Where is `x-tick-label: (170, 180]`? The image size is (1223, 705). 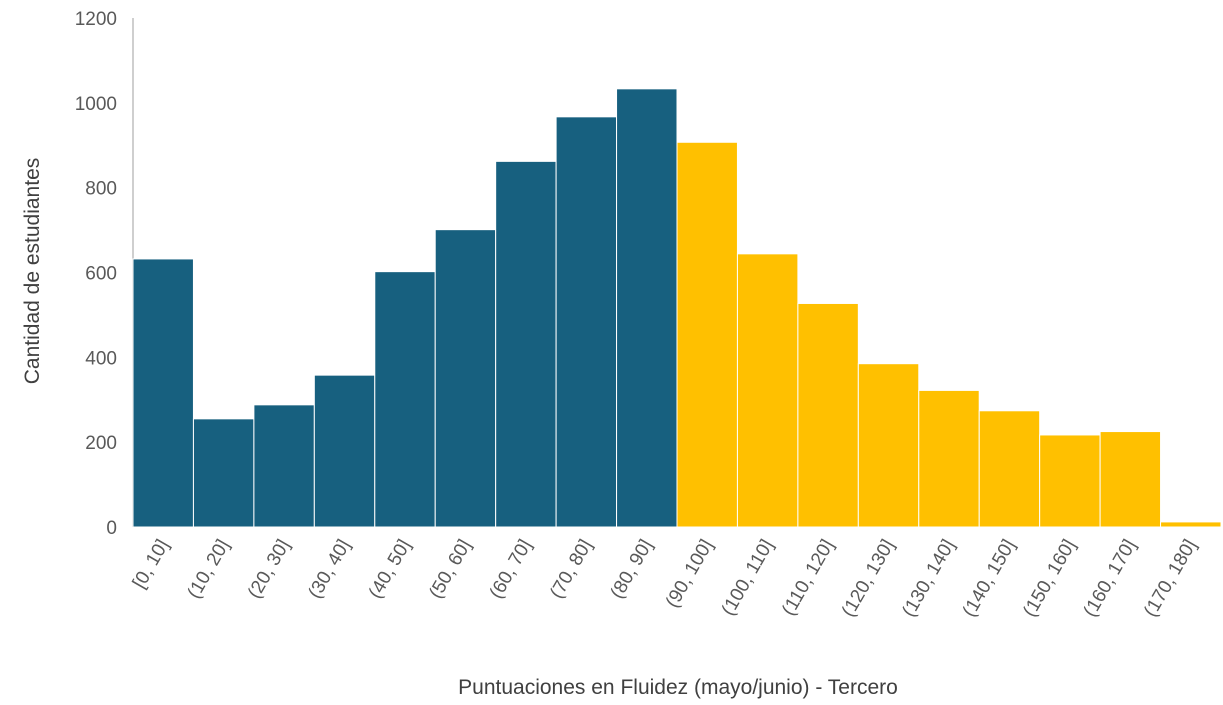 x-tick-label: (170, 180] is located at coordinates (1170, 578).